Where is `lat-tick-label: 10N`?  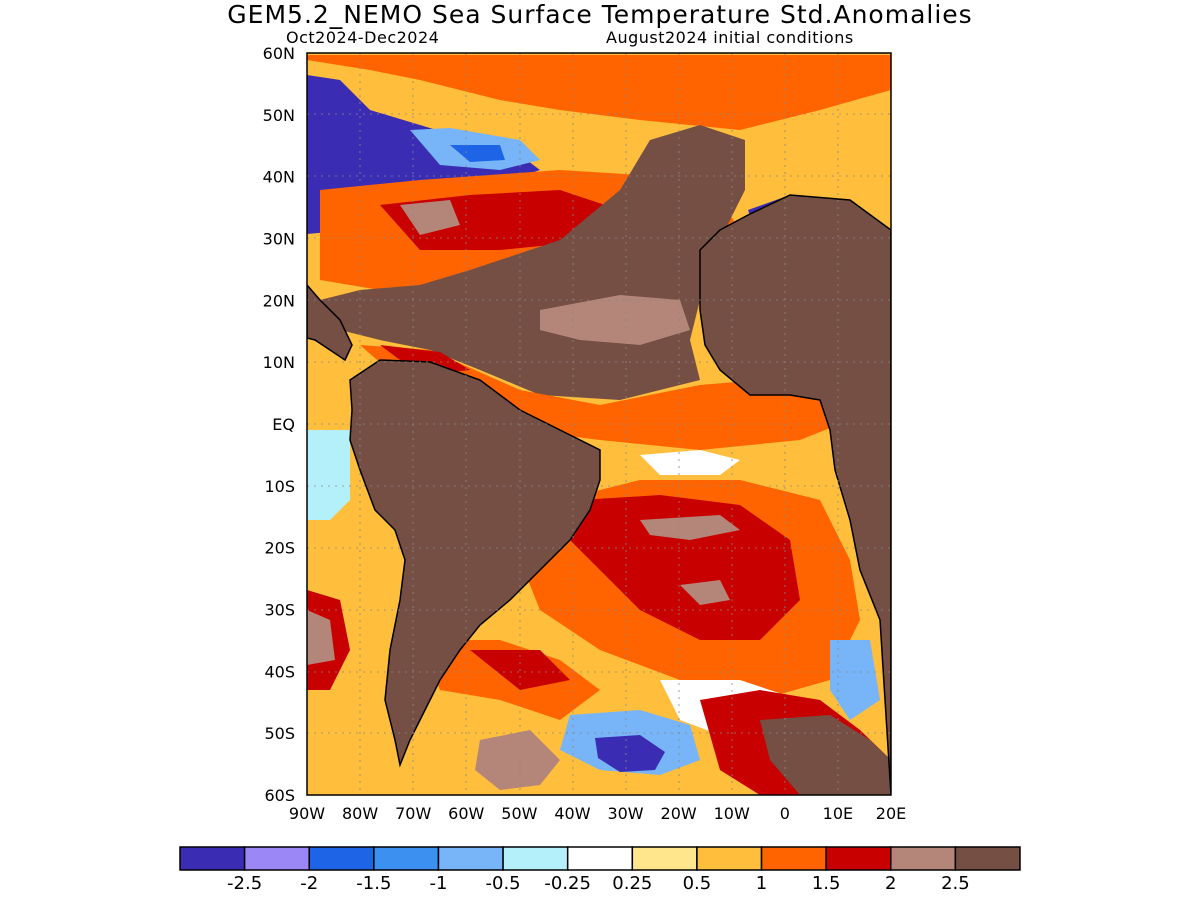
lat-tick-label: 10N is located at coordinates (279, 362).